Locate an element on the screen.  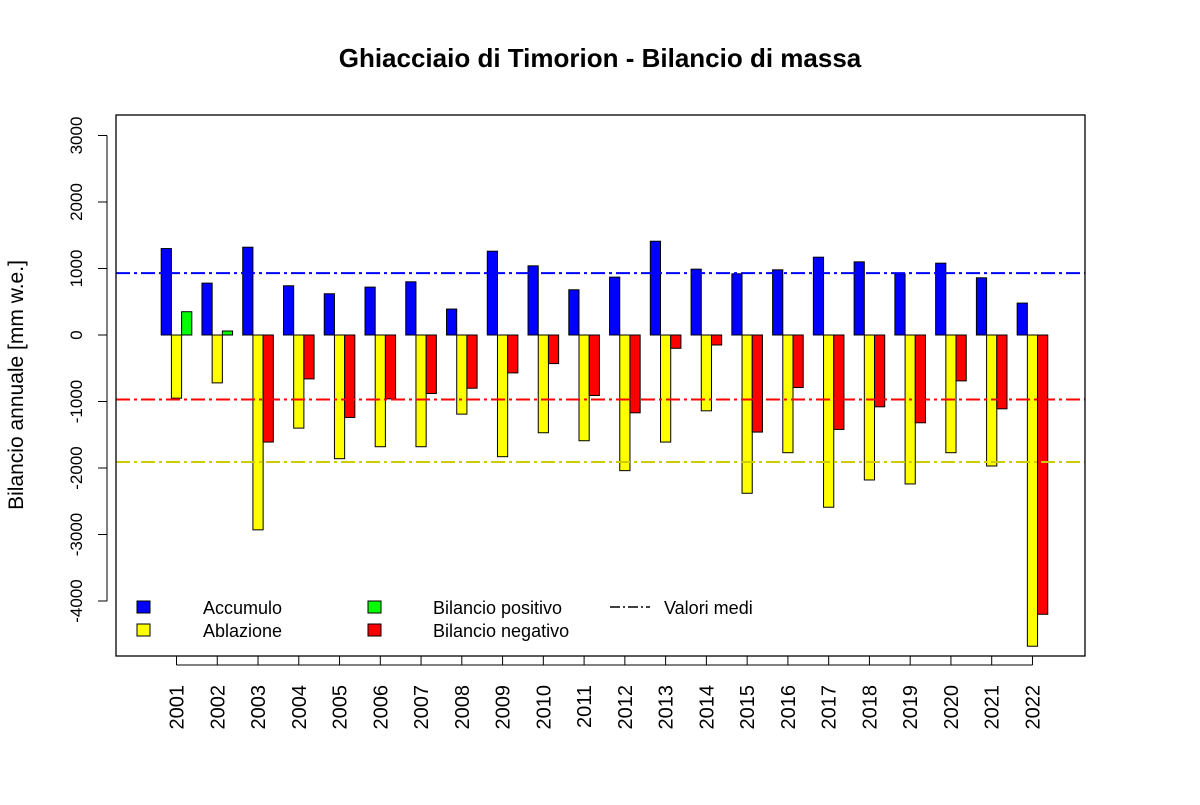
x-tick-label: 2013 is located at coordinates (667, 707).